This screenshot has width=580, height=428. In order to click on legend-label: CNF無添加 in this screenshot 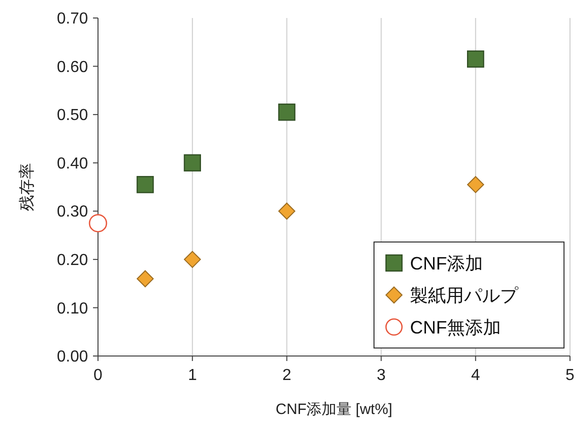, I will do `click(455, 327)`.